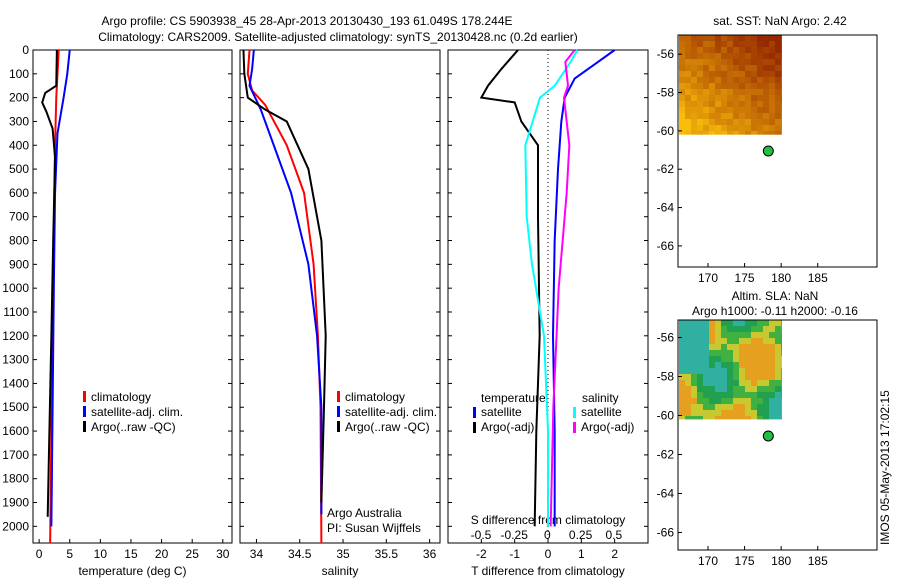 This screenshot has width=900, height=580. Describe the element at coordinates (257, 554) in the screenshot. I see `x-tick-label: 34` at that location.